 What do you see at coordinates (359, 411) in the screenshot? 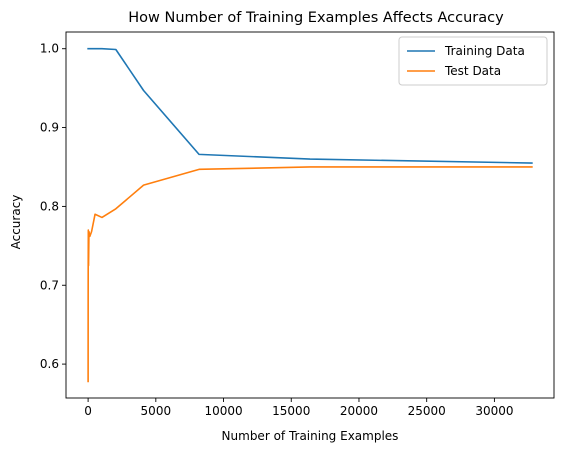
I see `x-tick-label: 20000` at bounding box center [359, 411].